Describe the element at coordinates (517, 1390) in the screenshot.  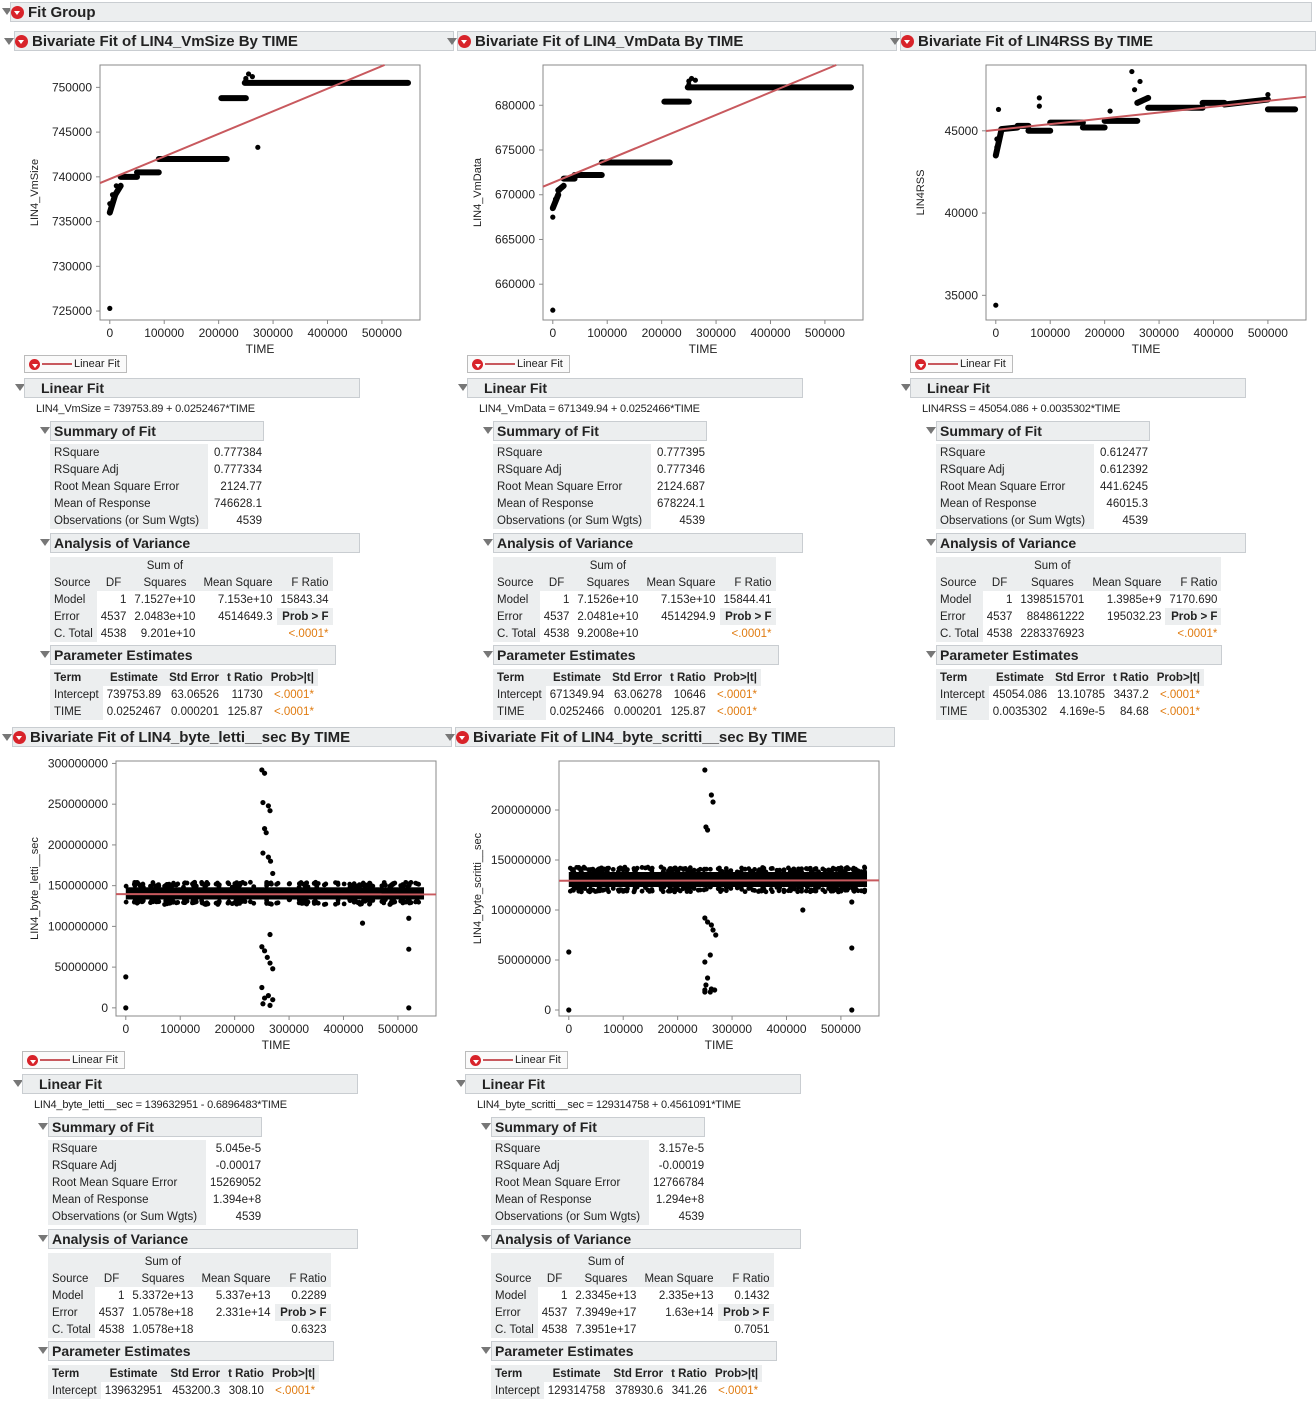
I see `param-term: Intercept` at that location.